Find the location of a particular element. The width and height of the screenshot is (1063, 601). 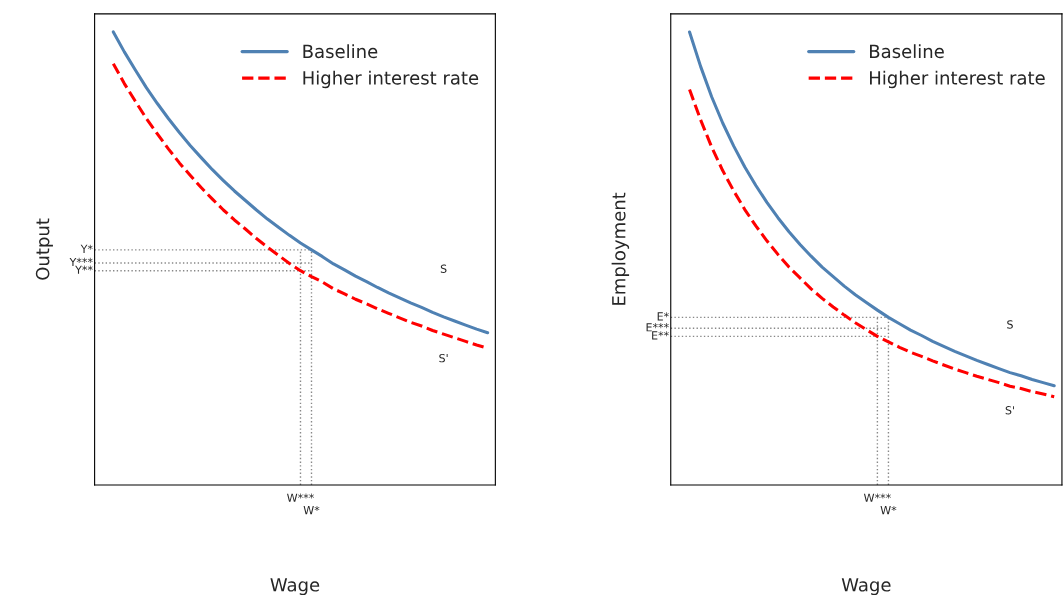

y-axis-title: Employment is located at coordinates (620, 248).